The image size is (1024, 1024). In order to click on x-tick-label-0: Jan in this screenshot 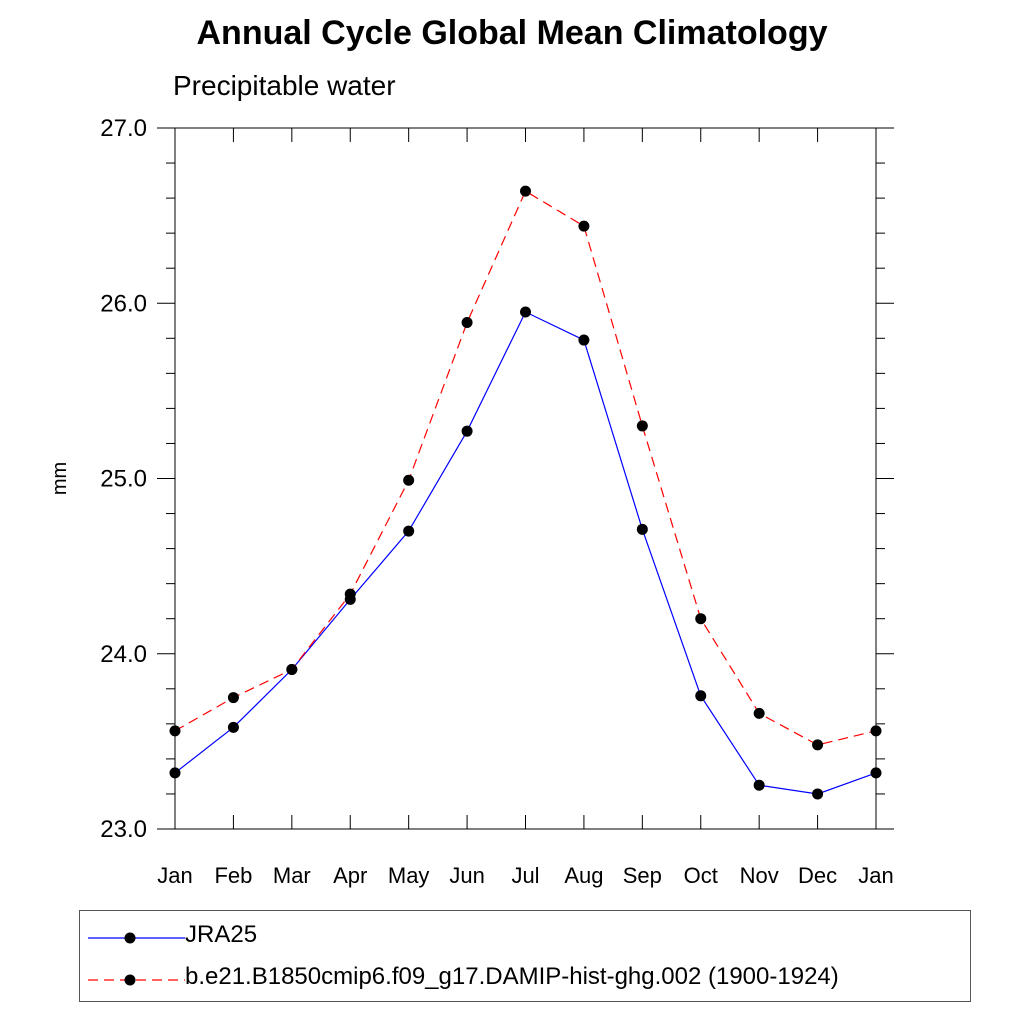, I will do `click(174, 875)`.